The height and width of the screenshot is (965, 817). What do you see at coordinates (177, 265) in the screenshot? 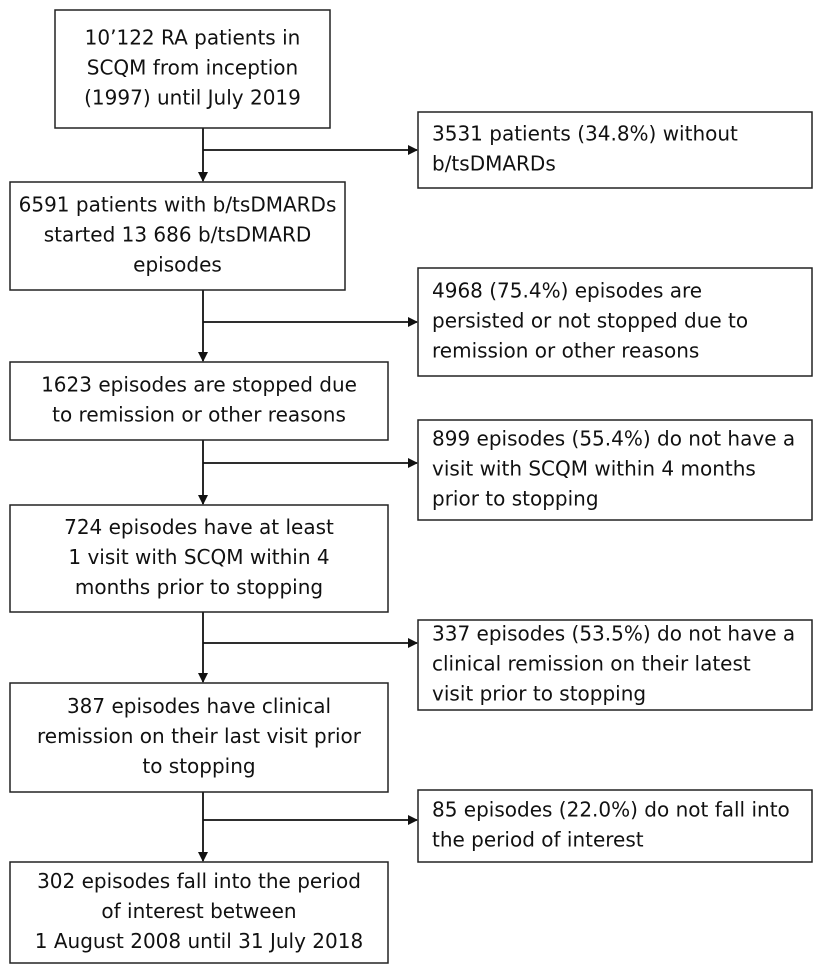
I see `step-text: episodes` at bounding box center [177, 265].